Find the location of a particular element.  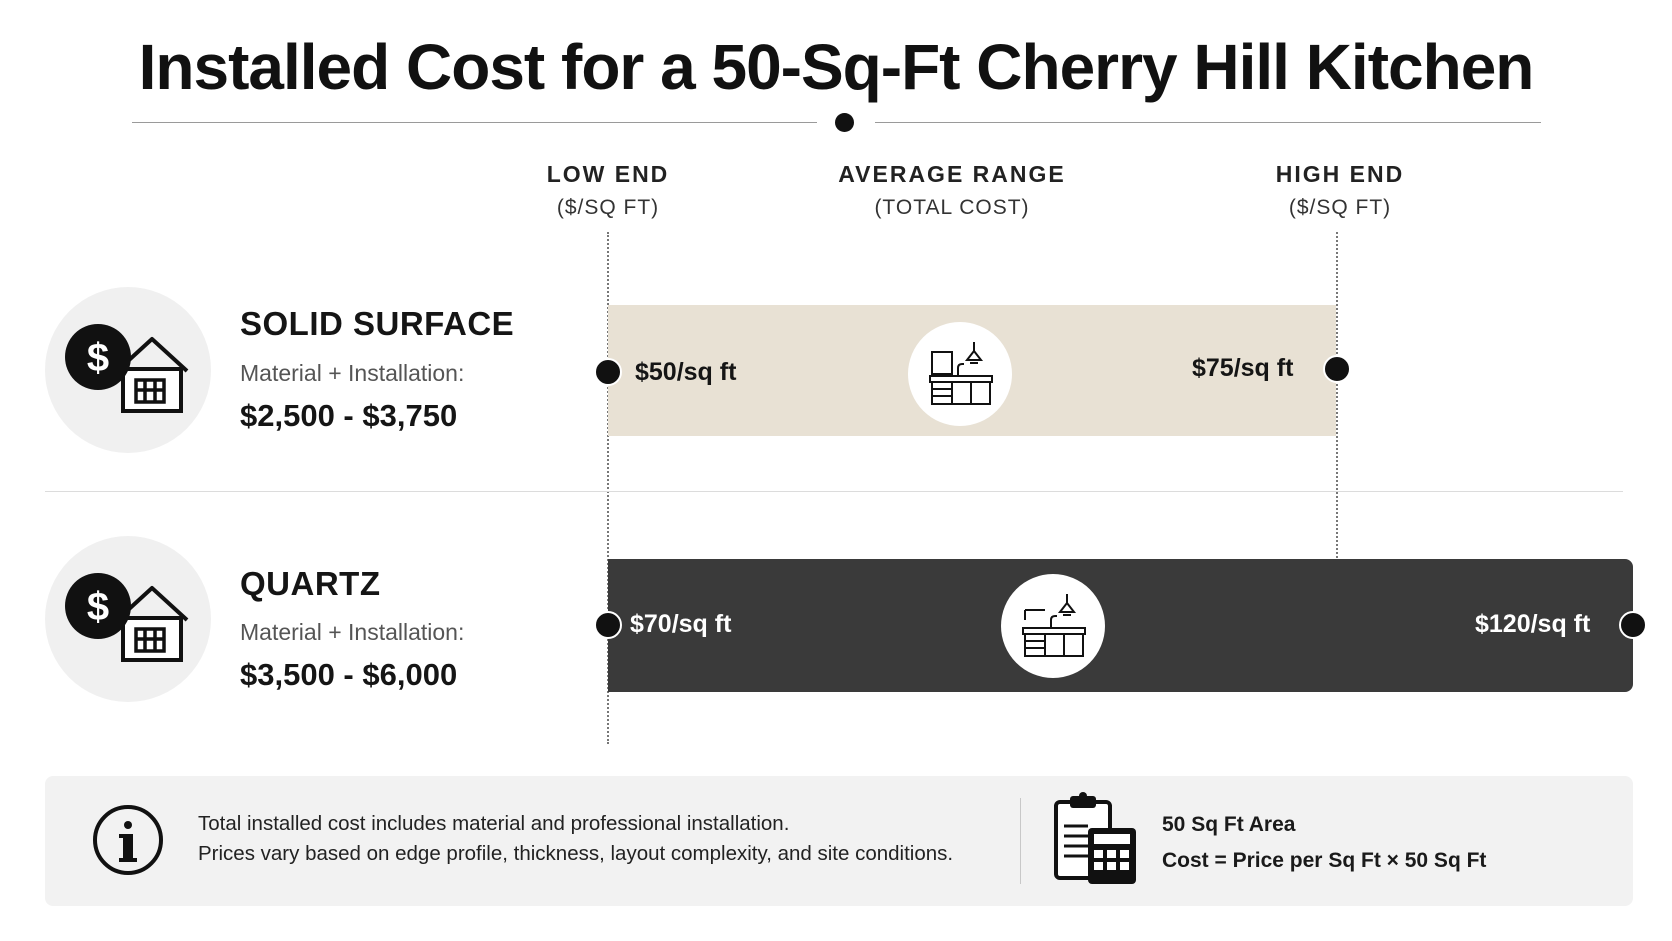

quartz-high-dot is located at coordinates (1633, 625).